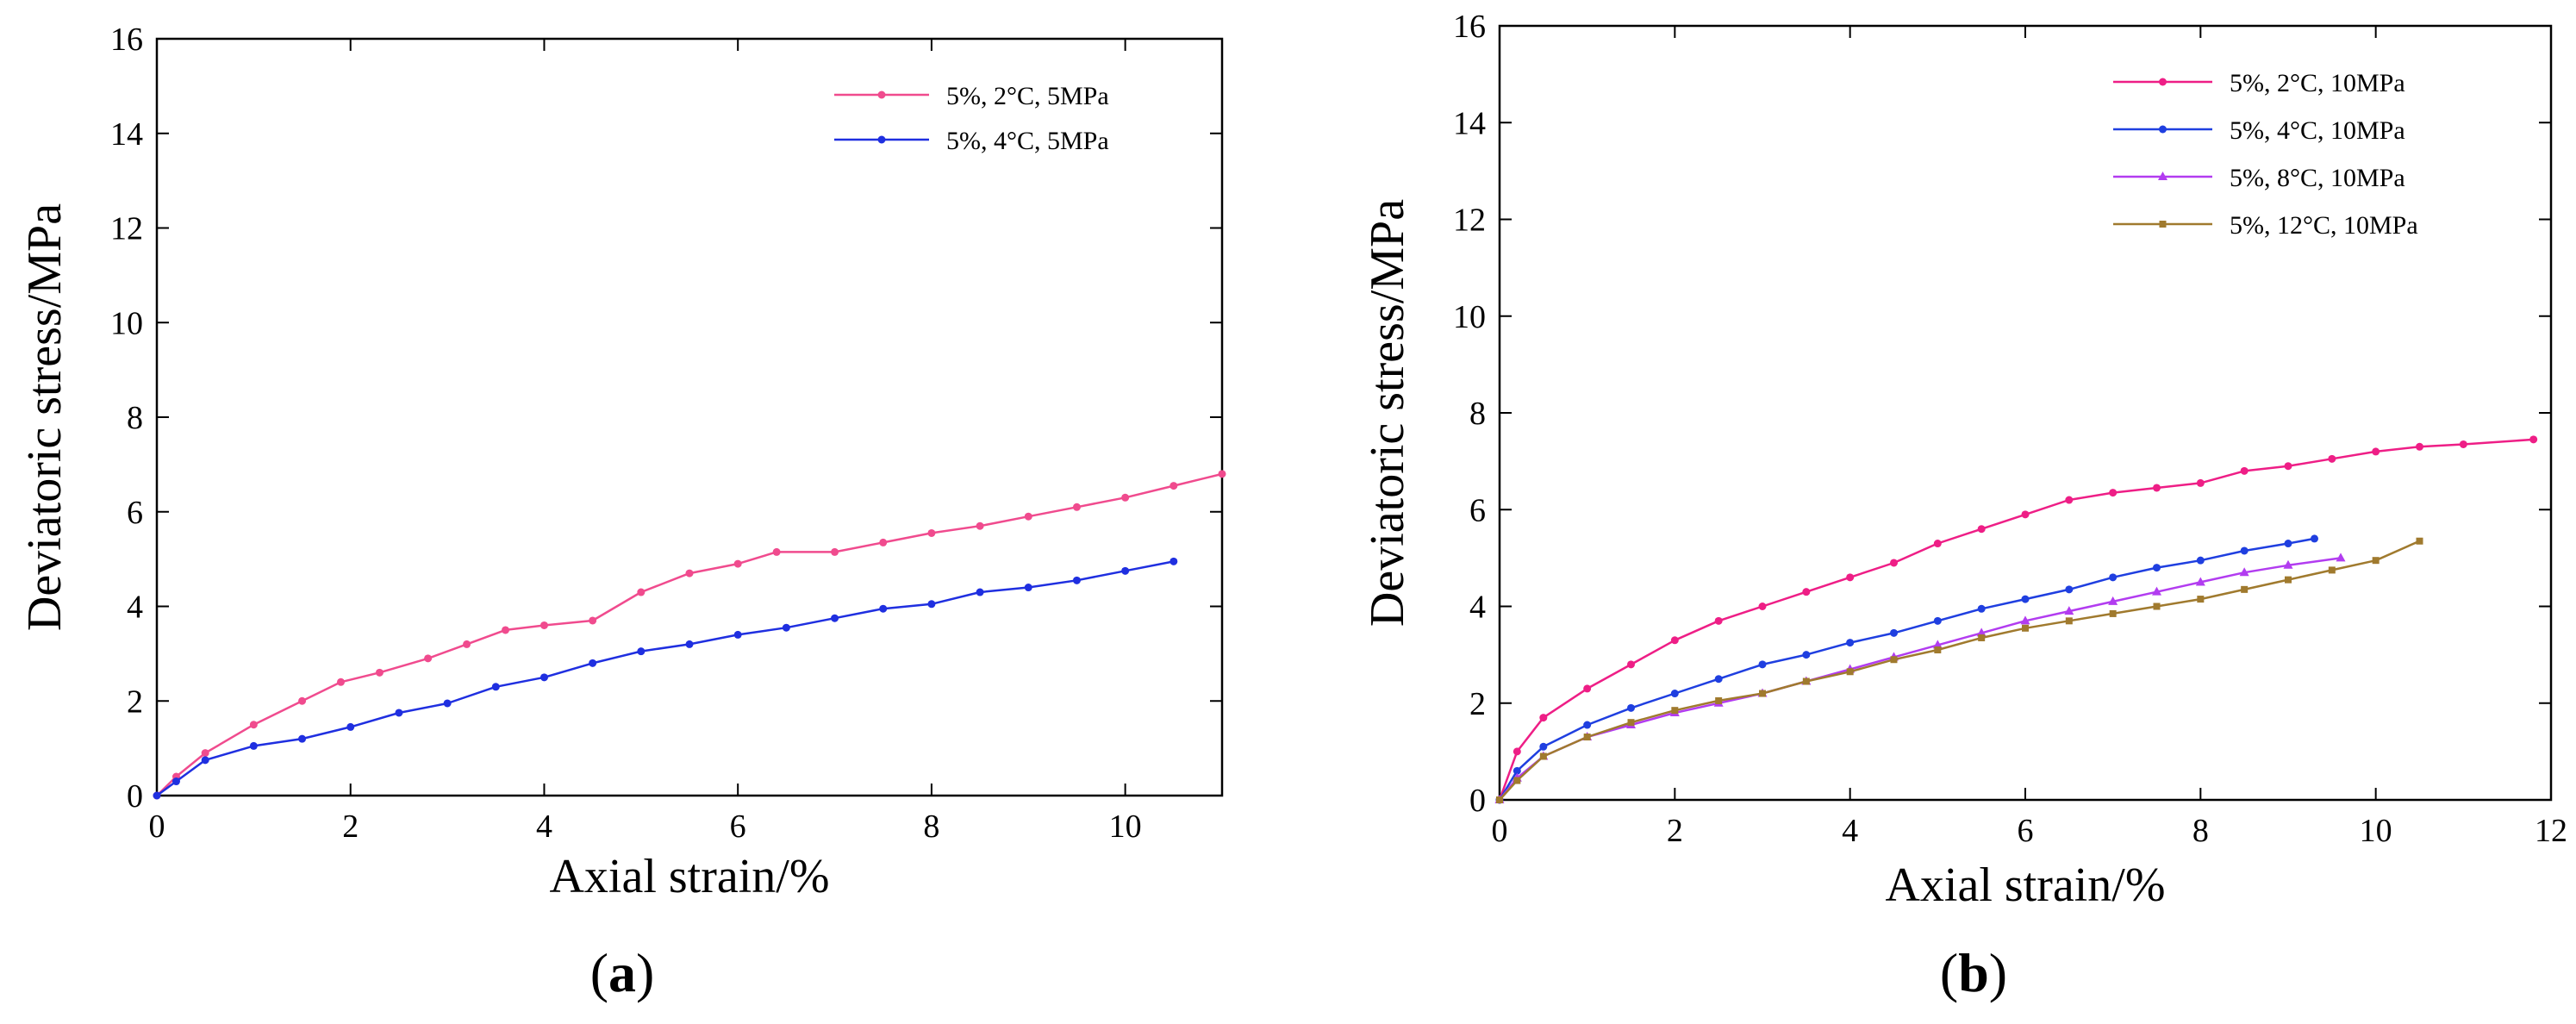 The height and width of the screenshot is (1024, 2576). Describe the element at coordinates (1998, 972) in the screenshot. I see `panel-b-caption-close: )` at that location.